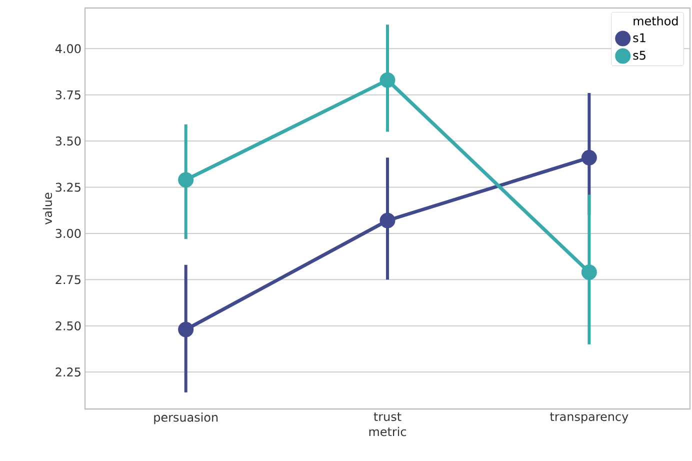  What do you see at coordinates (68, 279) in the screenshot?
I see `y-tick-label: 2.75` at bounding box center [68, 279].